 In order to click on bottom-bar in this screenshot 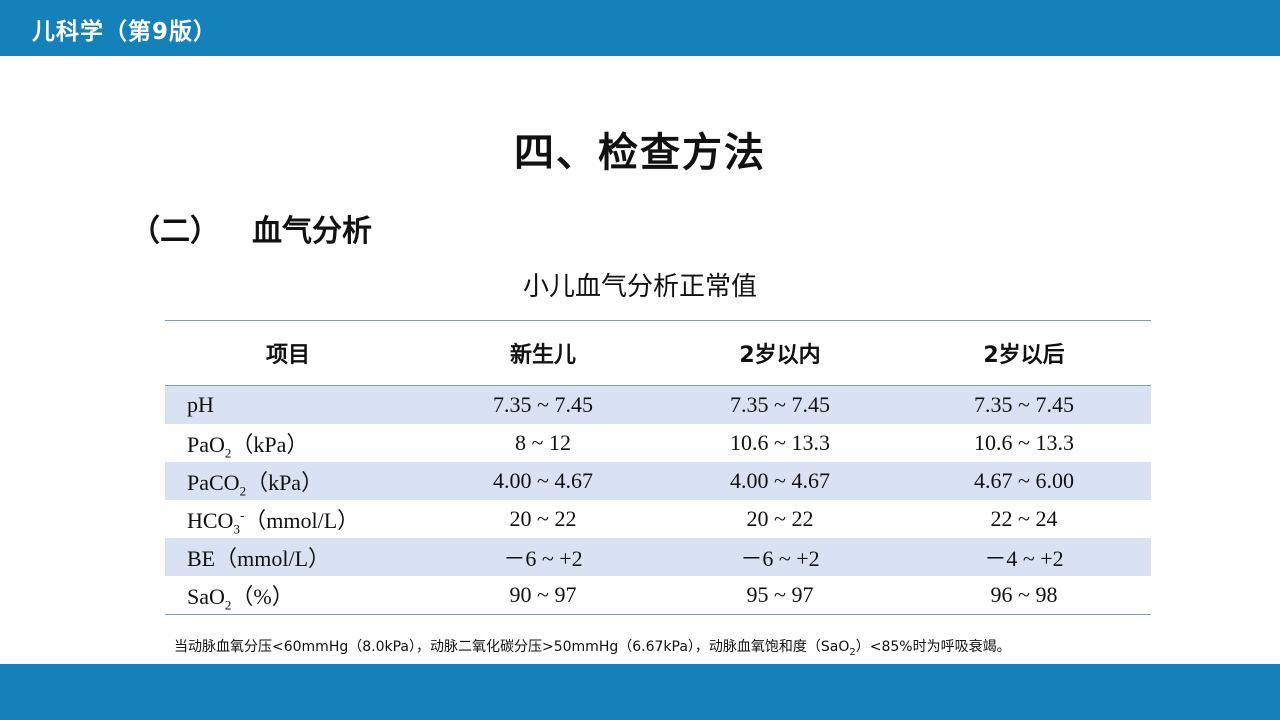, I will do `click(640, 692)`.